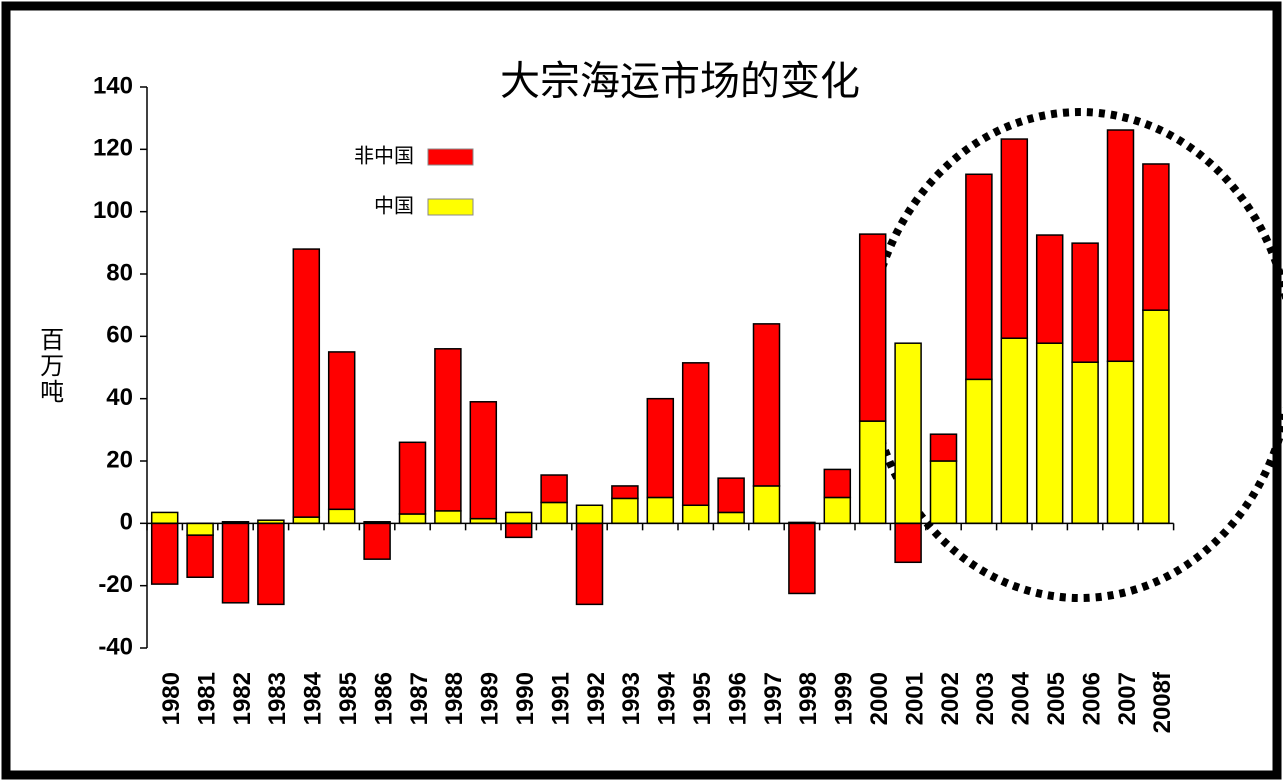 The width and height of the screenshot is (1283, 781). Describe the element at coordinates (384, 155) in the screenshot. I see `legend-label: 非中国` at that location.